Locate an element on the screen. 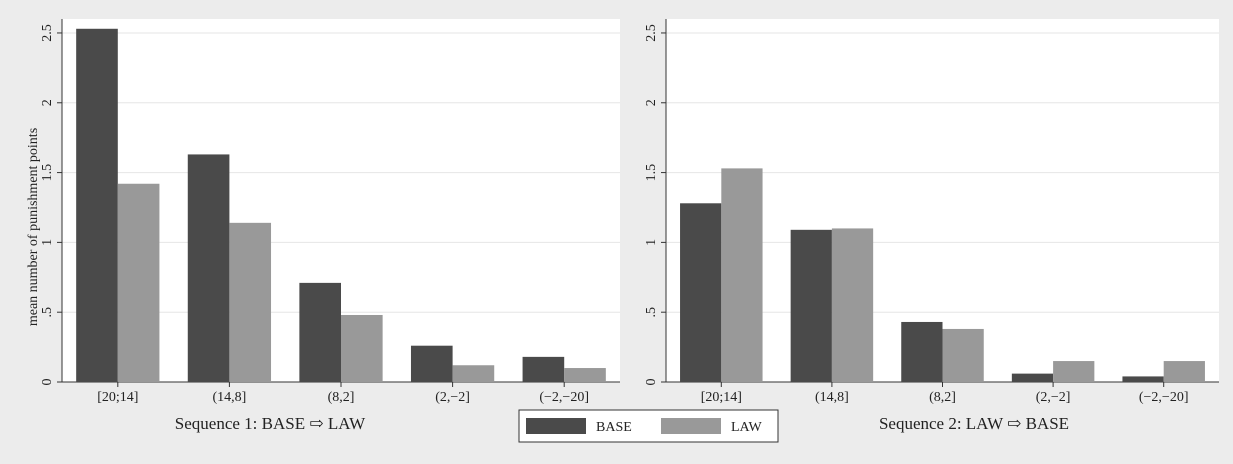  legend-label-base: BASE is located at coordinates (614, 427).